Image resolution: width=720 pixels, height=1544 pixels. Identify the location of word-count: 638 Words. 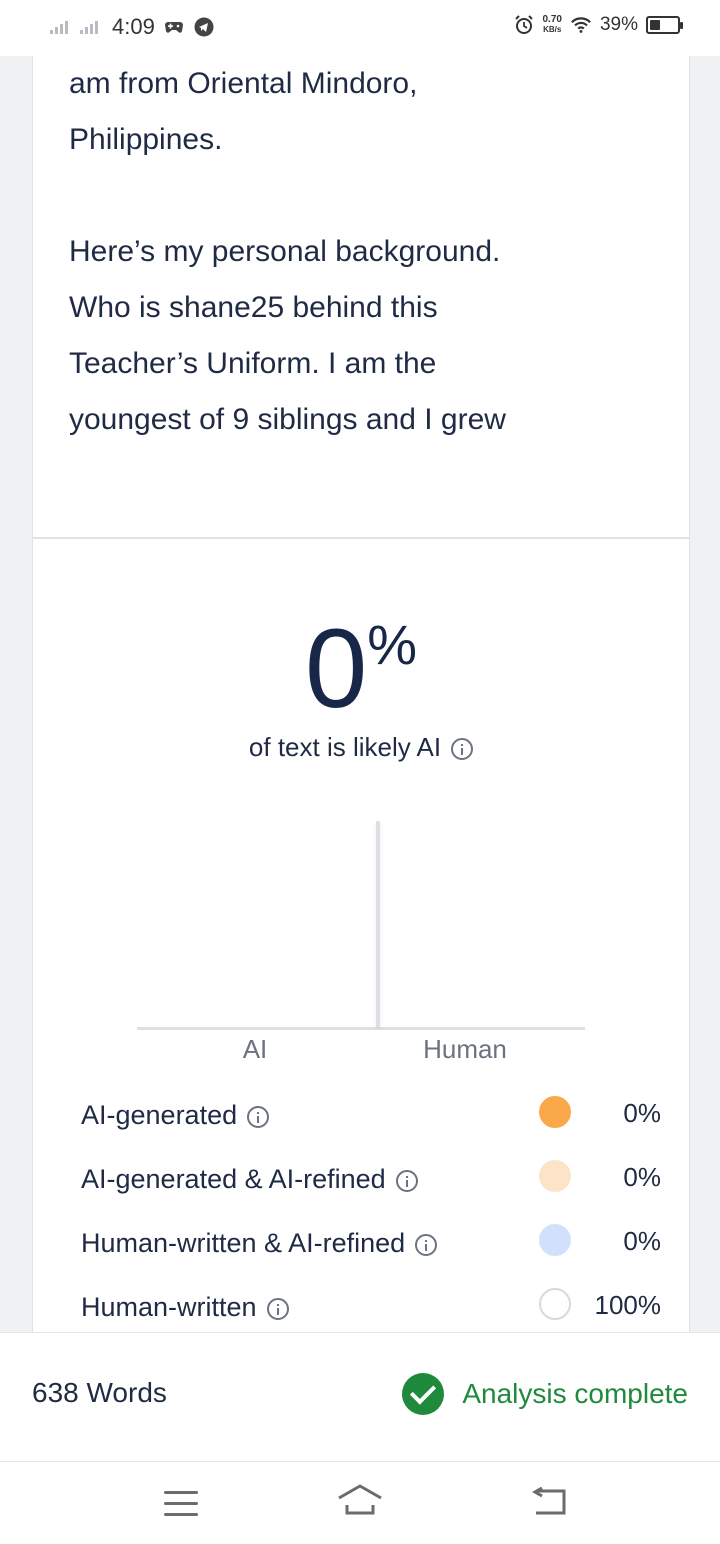
(99, 1392).